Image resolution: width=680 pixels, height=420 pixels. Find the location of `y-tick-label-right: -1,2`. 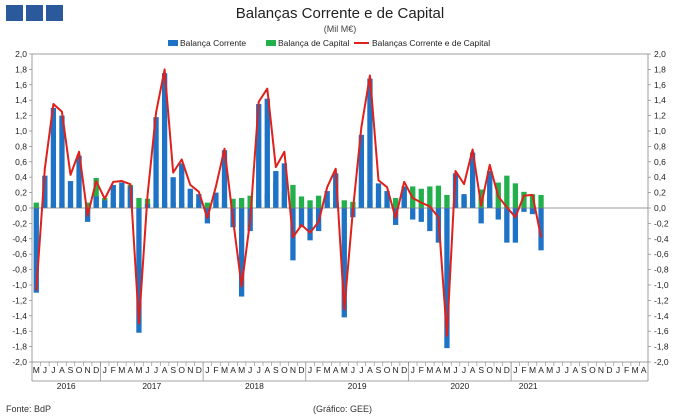

y-tick-label-right: -1,2 is located at coordinates (661, 300).